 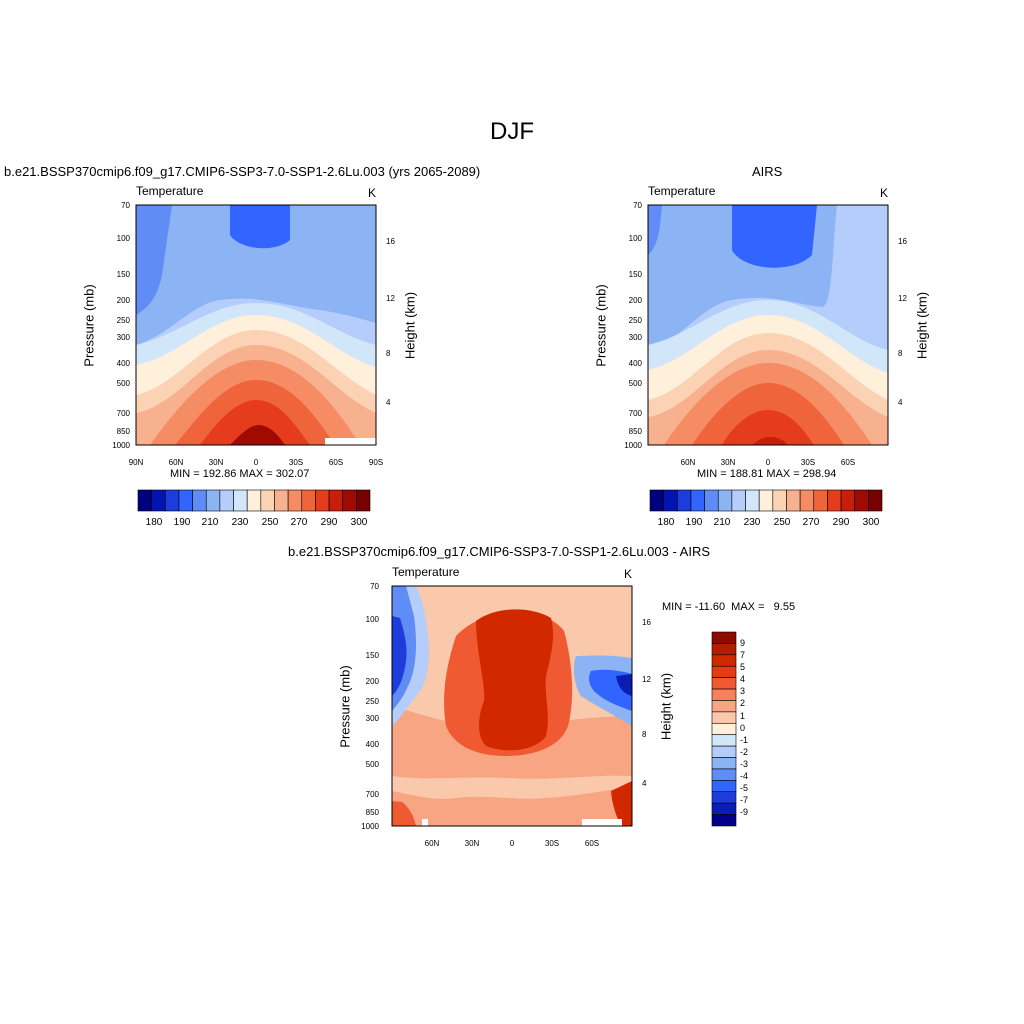 What do you see at coordinates (376, 462) in the screenshot?
I see `panel1-x-tick: 90S` at bounding box center [376, 462].